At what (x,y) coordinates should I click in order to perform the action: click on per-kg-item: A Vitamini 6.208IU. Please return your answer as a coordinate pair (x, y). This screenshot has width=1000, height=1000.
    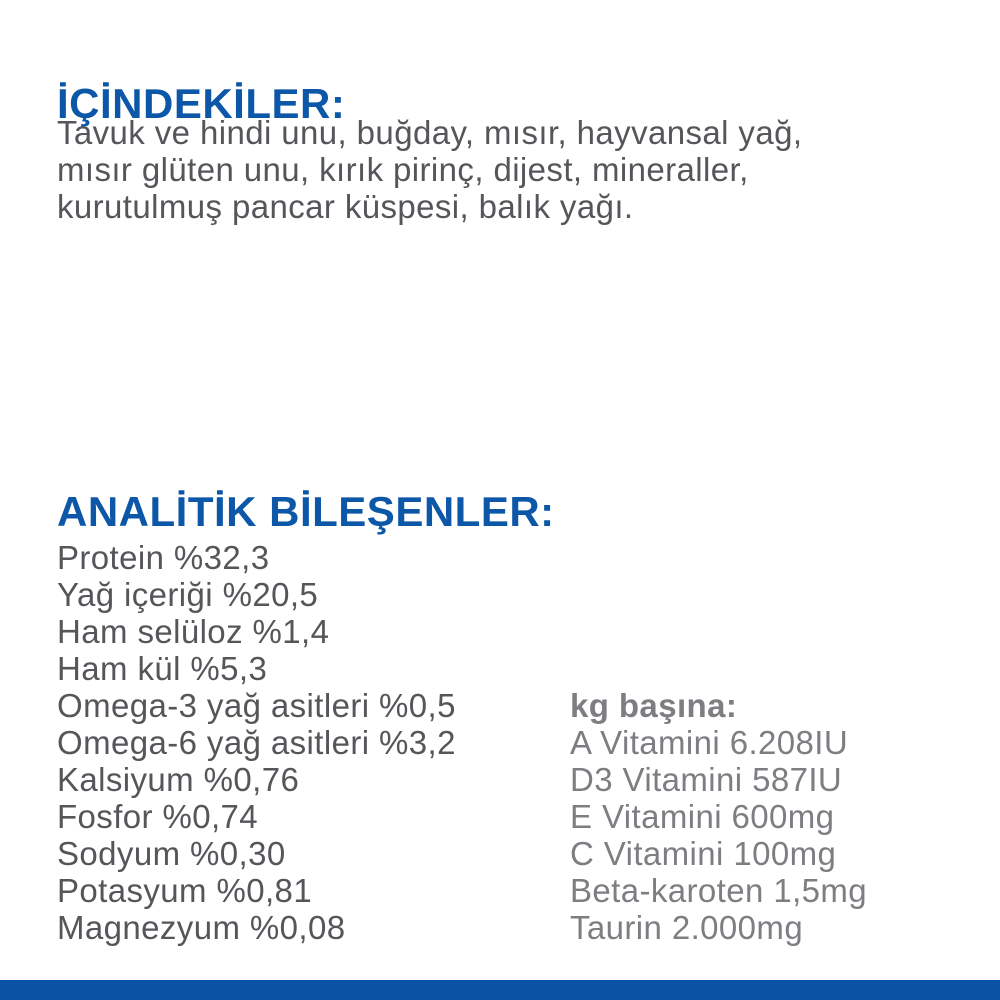
    Looking at the image, I should click on (709, 742).